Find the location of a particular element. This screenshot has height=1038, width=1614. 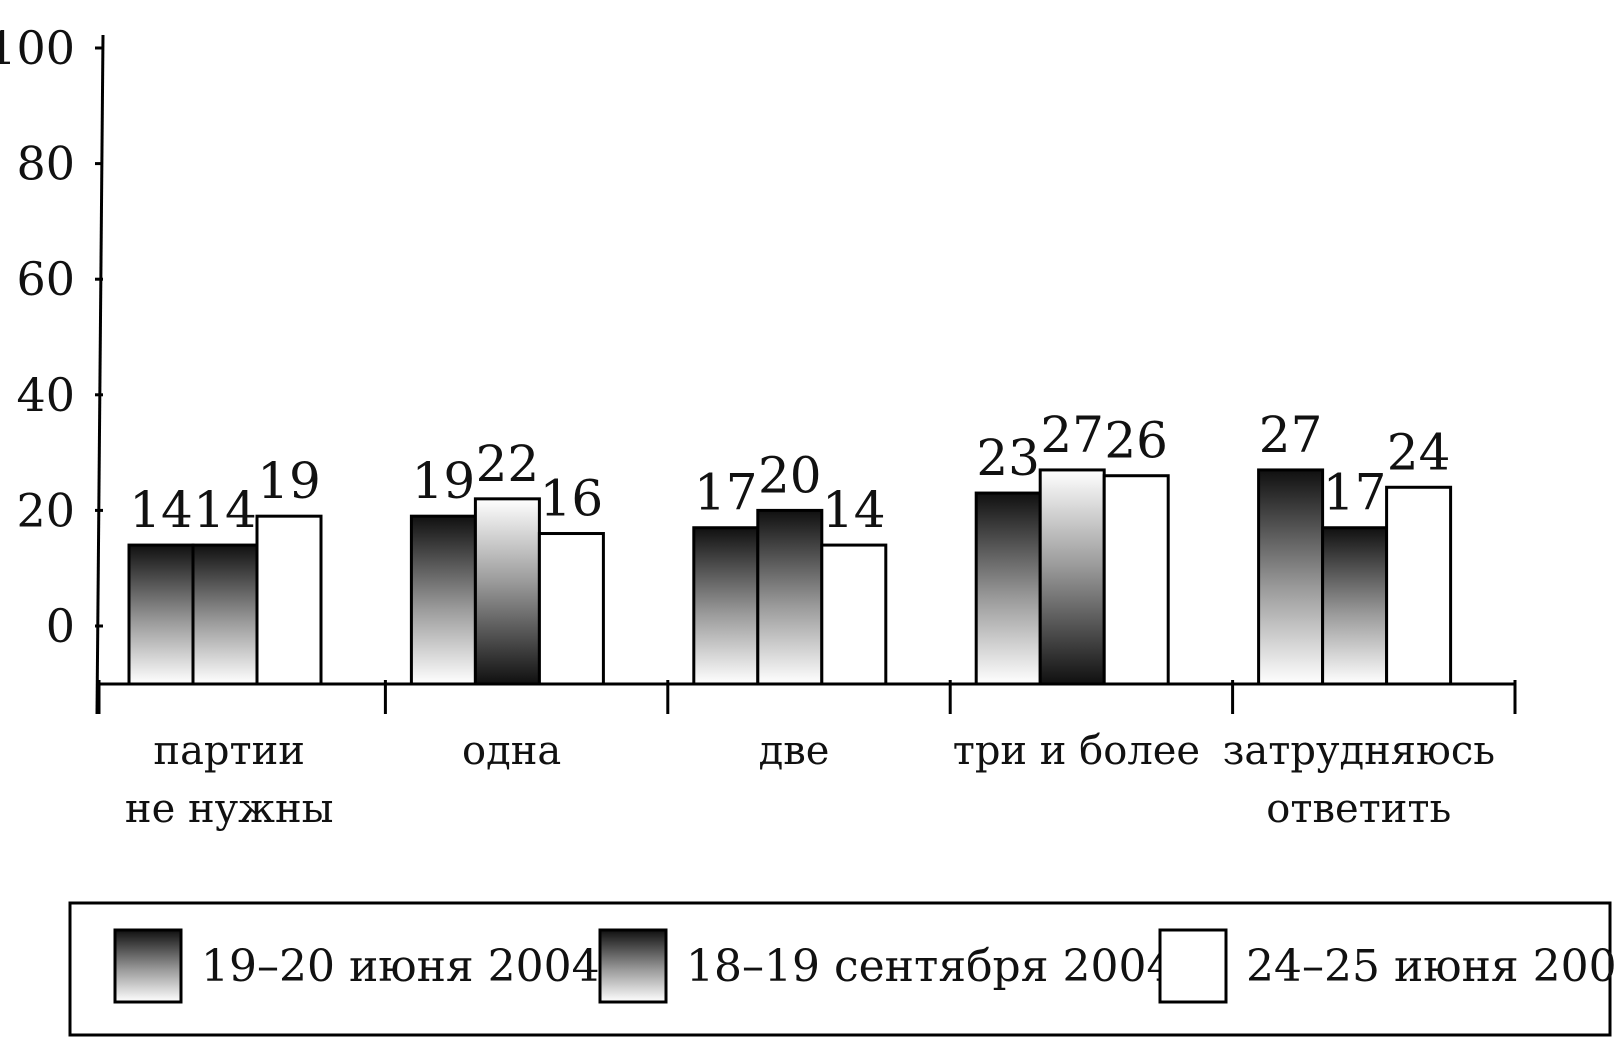

bar-s2-c1 is located at coordinates (571, 609).